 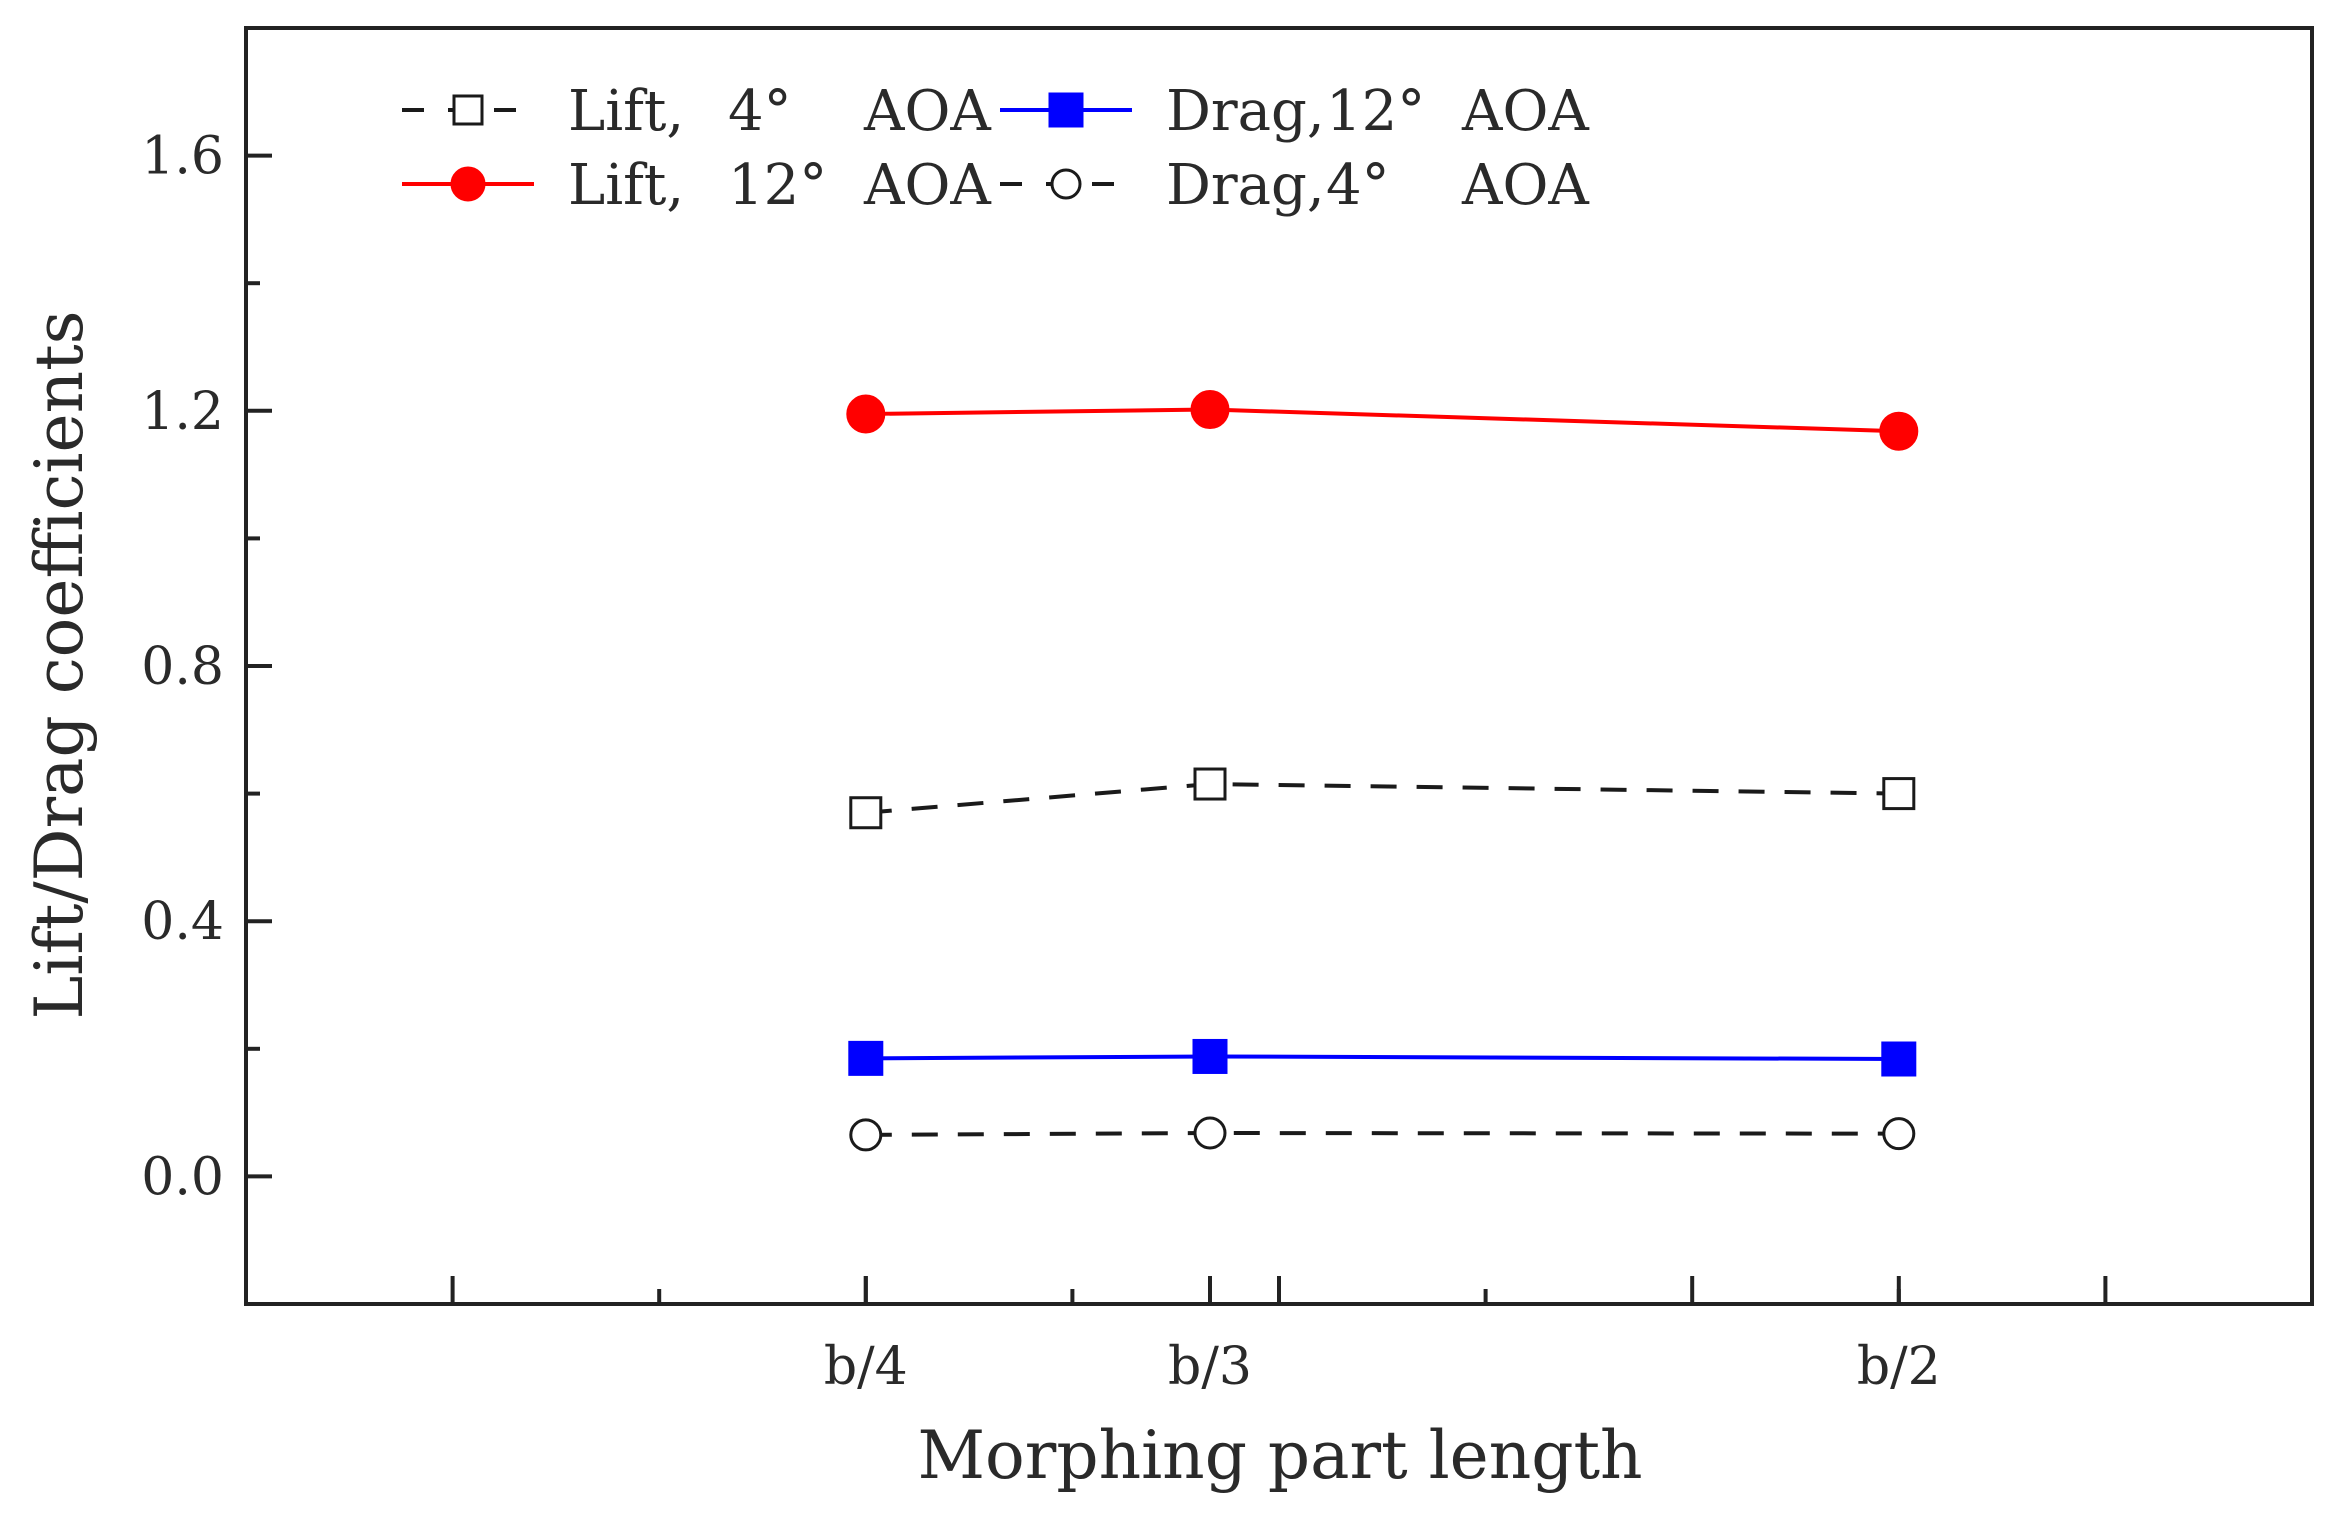 I want to click on y-tick-label: 1.2, so click(x=182, y=412).